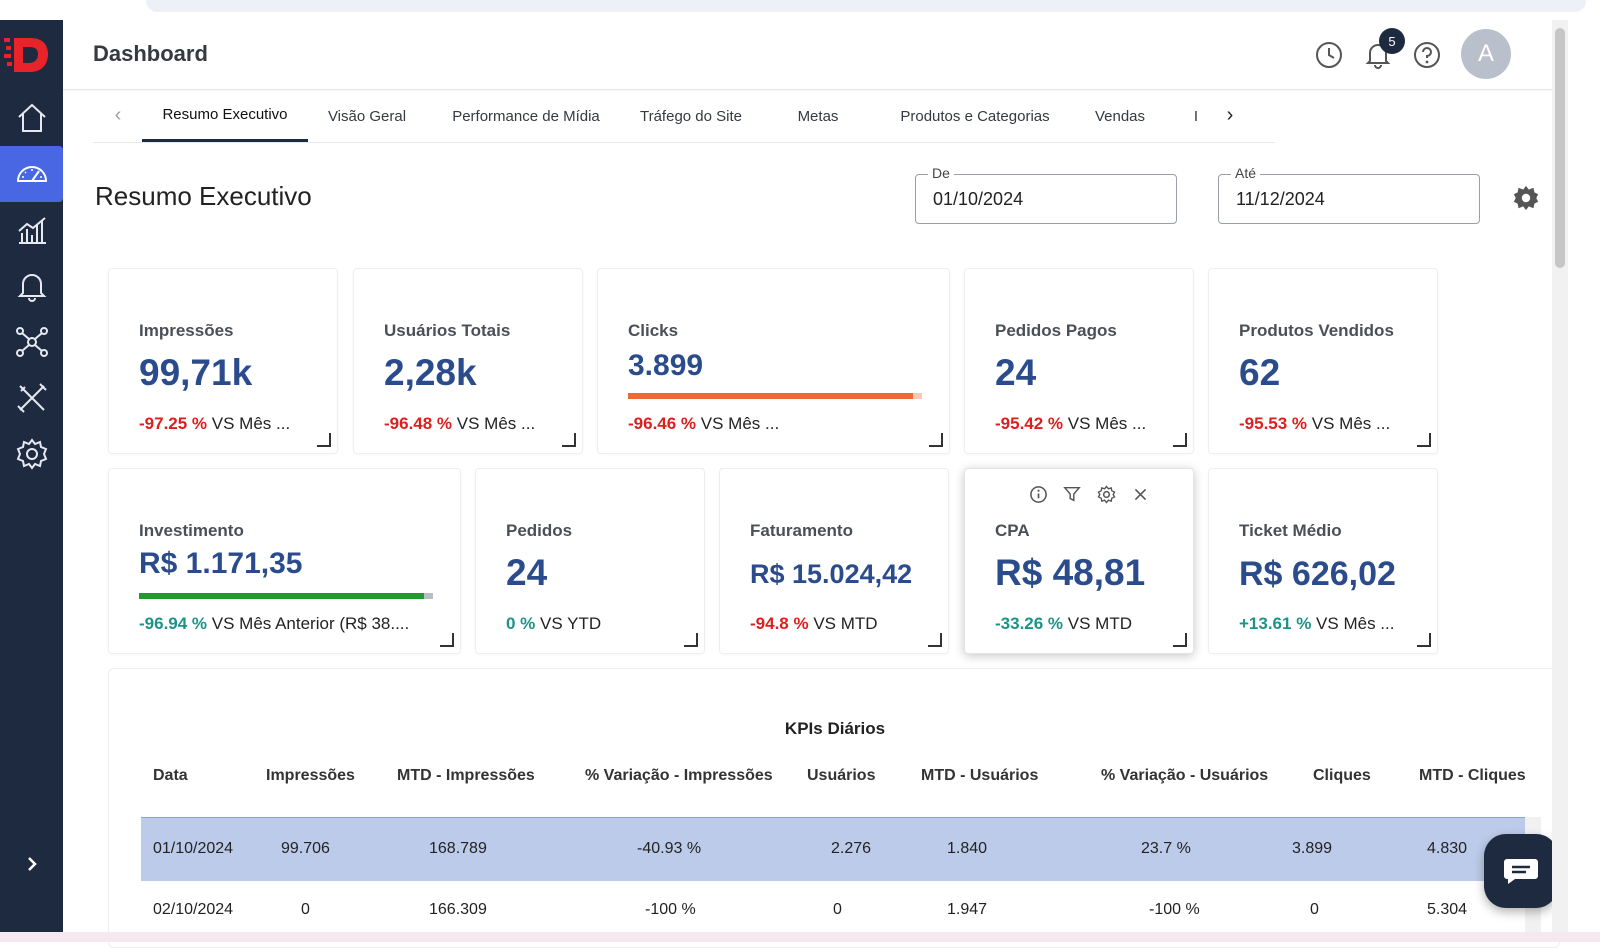  I want to click on page-scrollbar, so click(1560, 476).